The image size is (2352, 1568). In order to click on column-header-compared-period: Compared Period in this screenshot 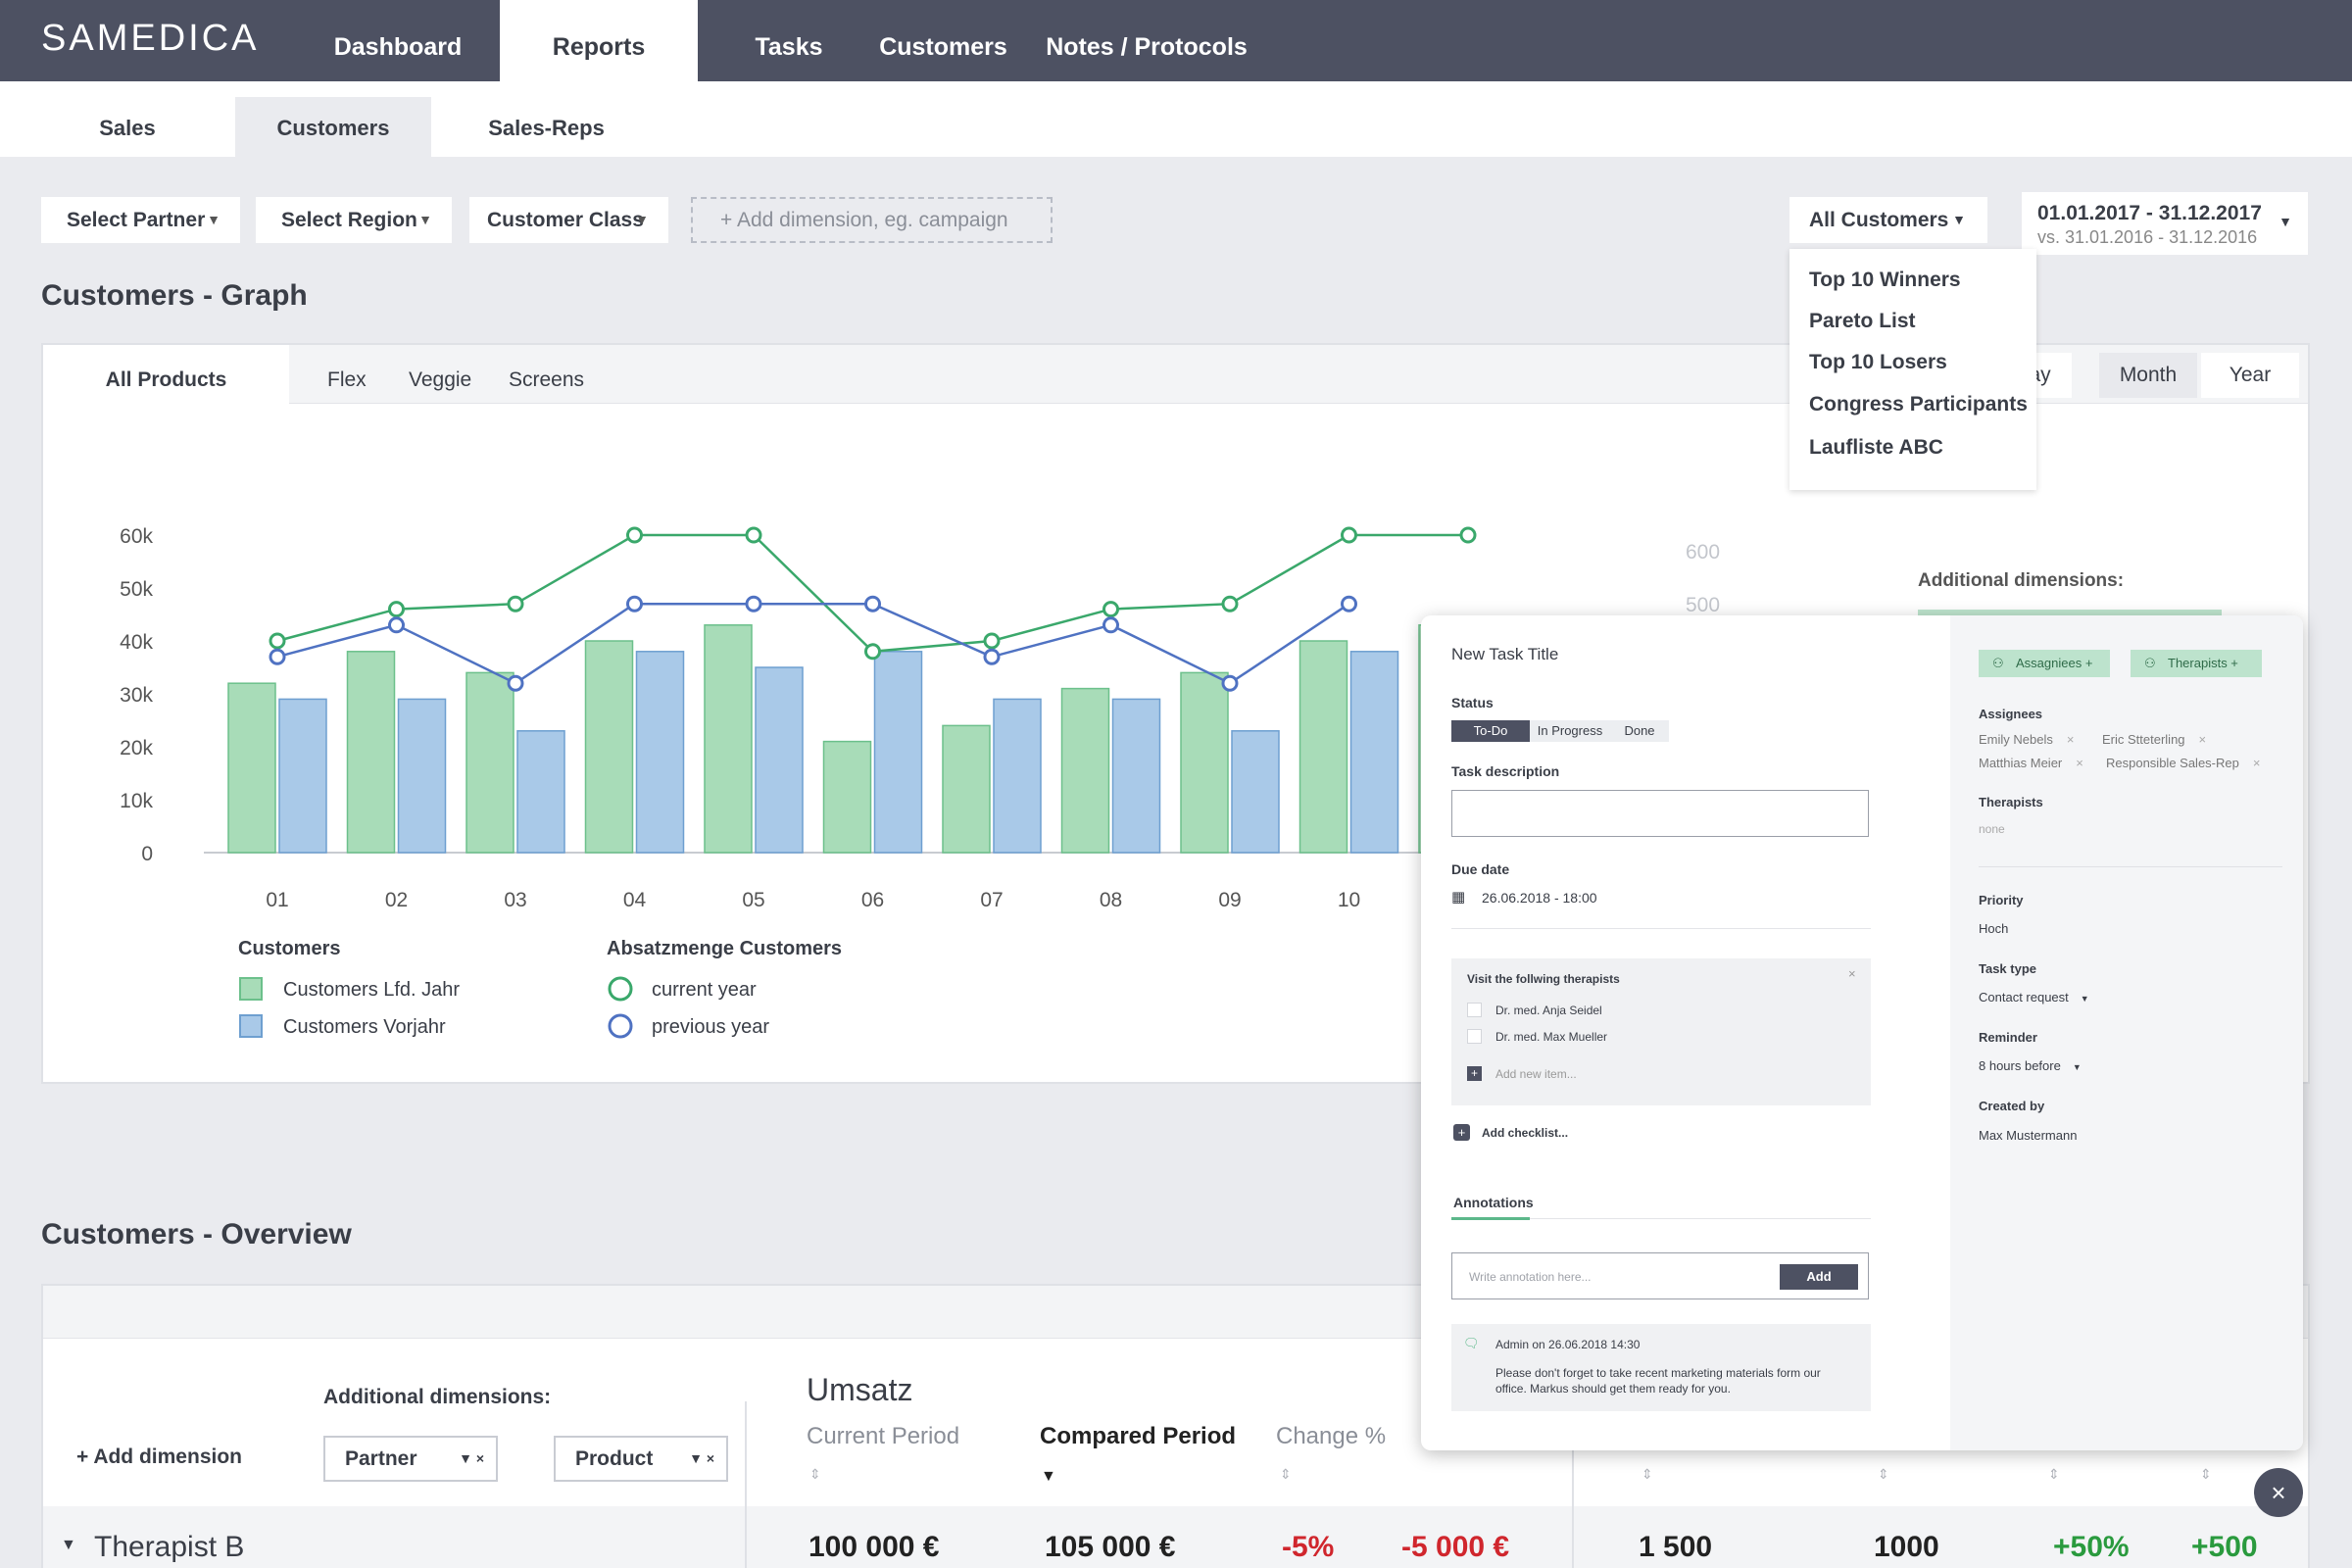, I will do `click(1138, 1436)`.